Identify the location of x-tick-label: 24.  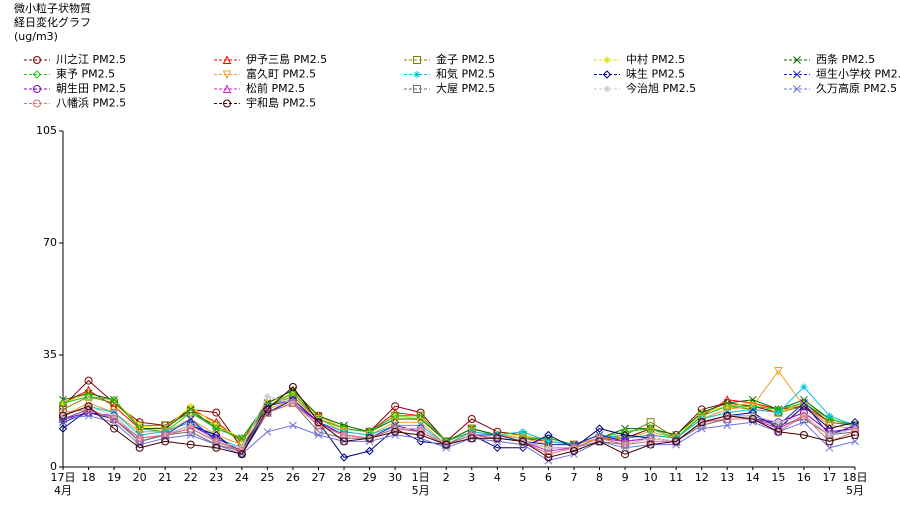
(242, 477).